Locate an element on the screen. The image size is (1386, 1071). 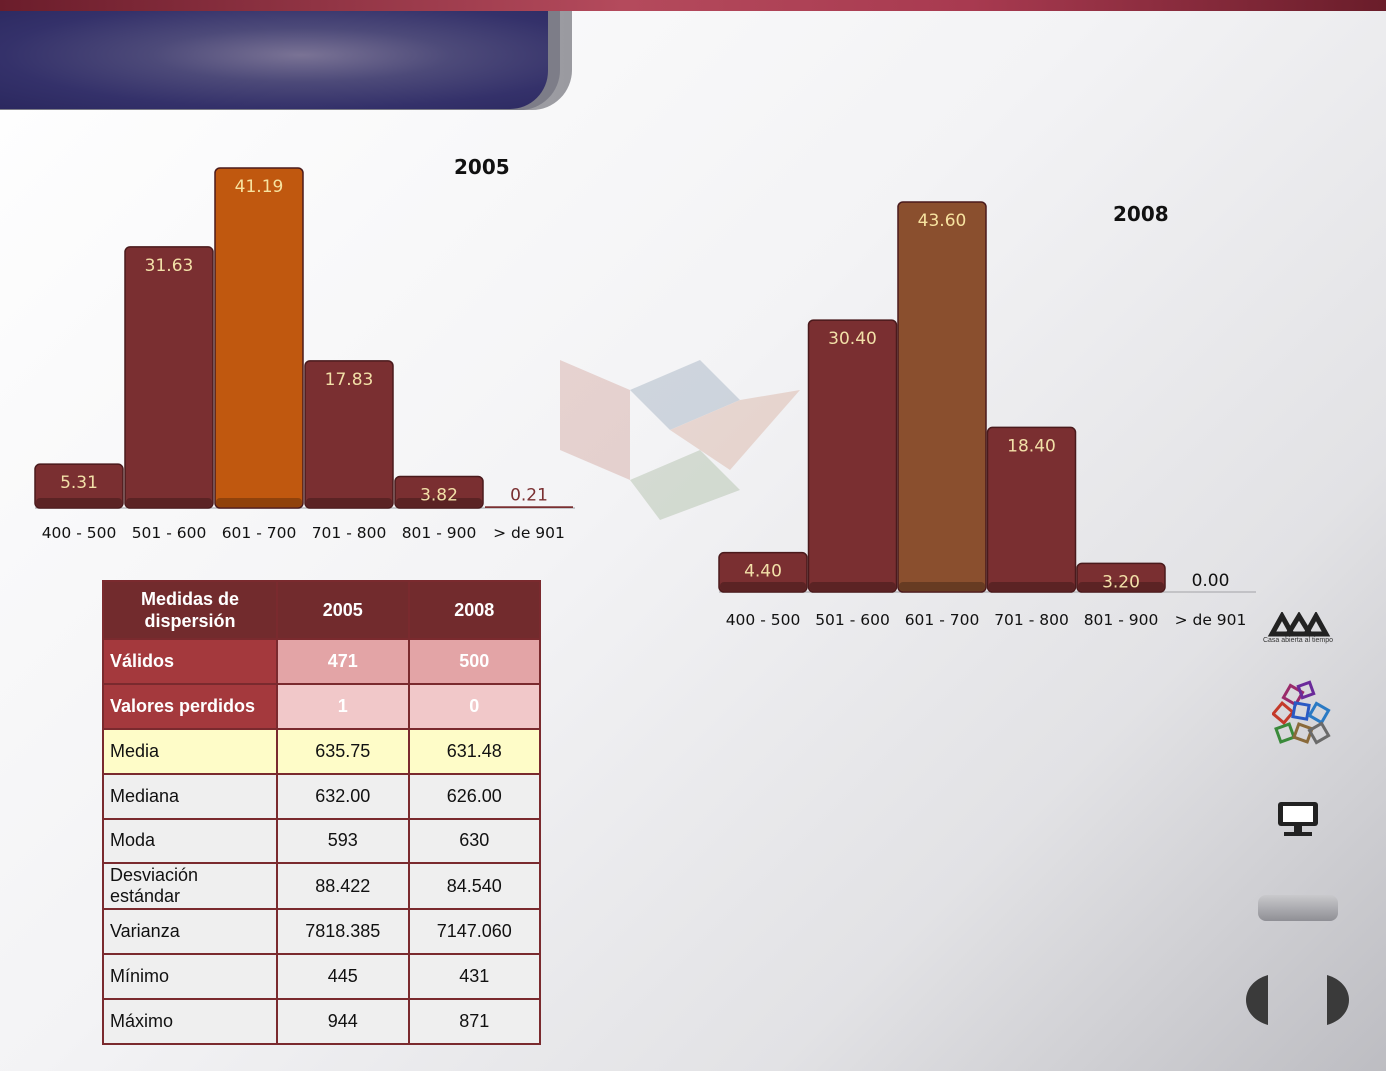
uam-logo-icon is located at coordinates (1299, 631).